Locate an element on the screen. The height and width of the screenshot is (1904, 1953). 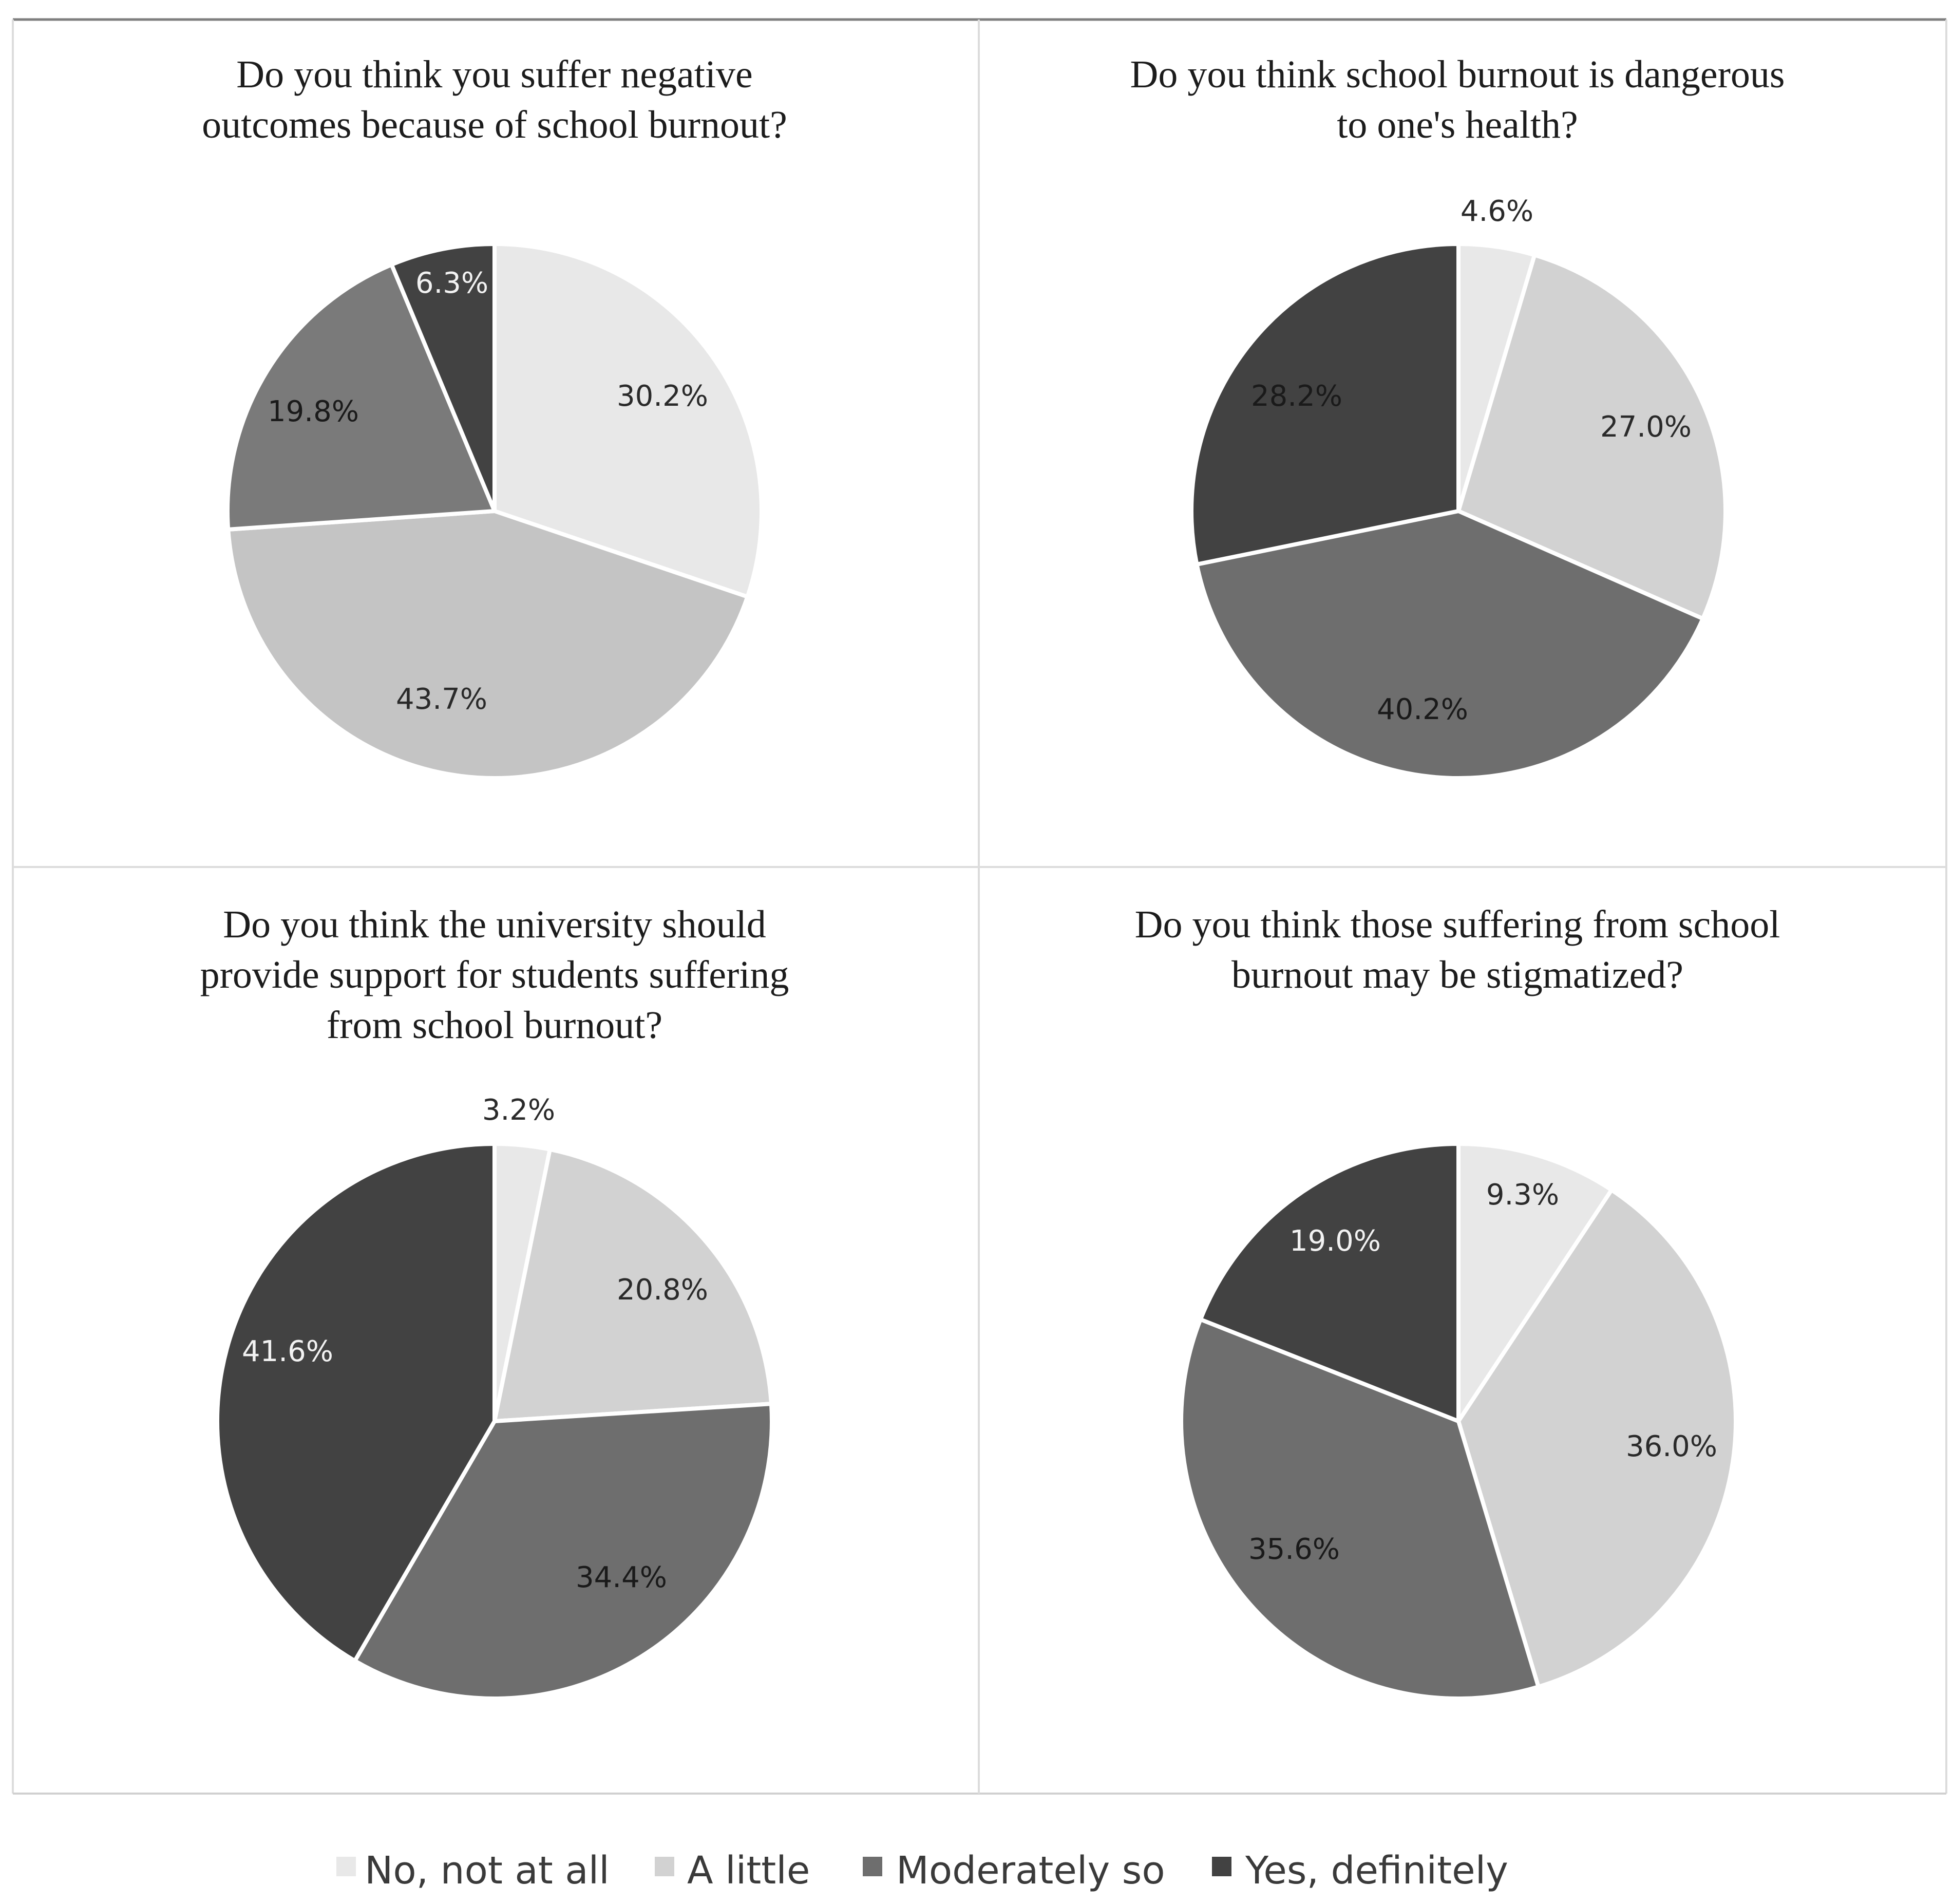
data-label-a-little: 20.8% is located at coordinates (662, 1290).